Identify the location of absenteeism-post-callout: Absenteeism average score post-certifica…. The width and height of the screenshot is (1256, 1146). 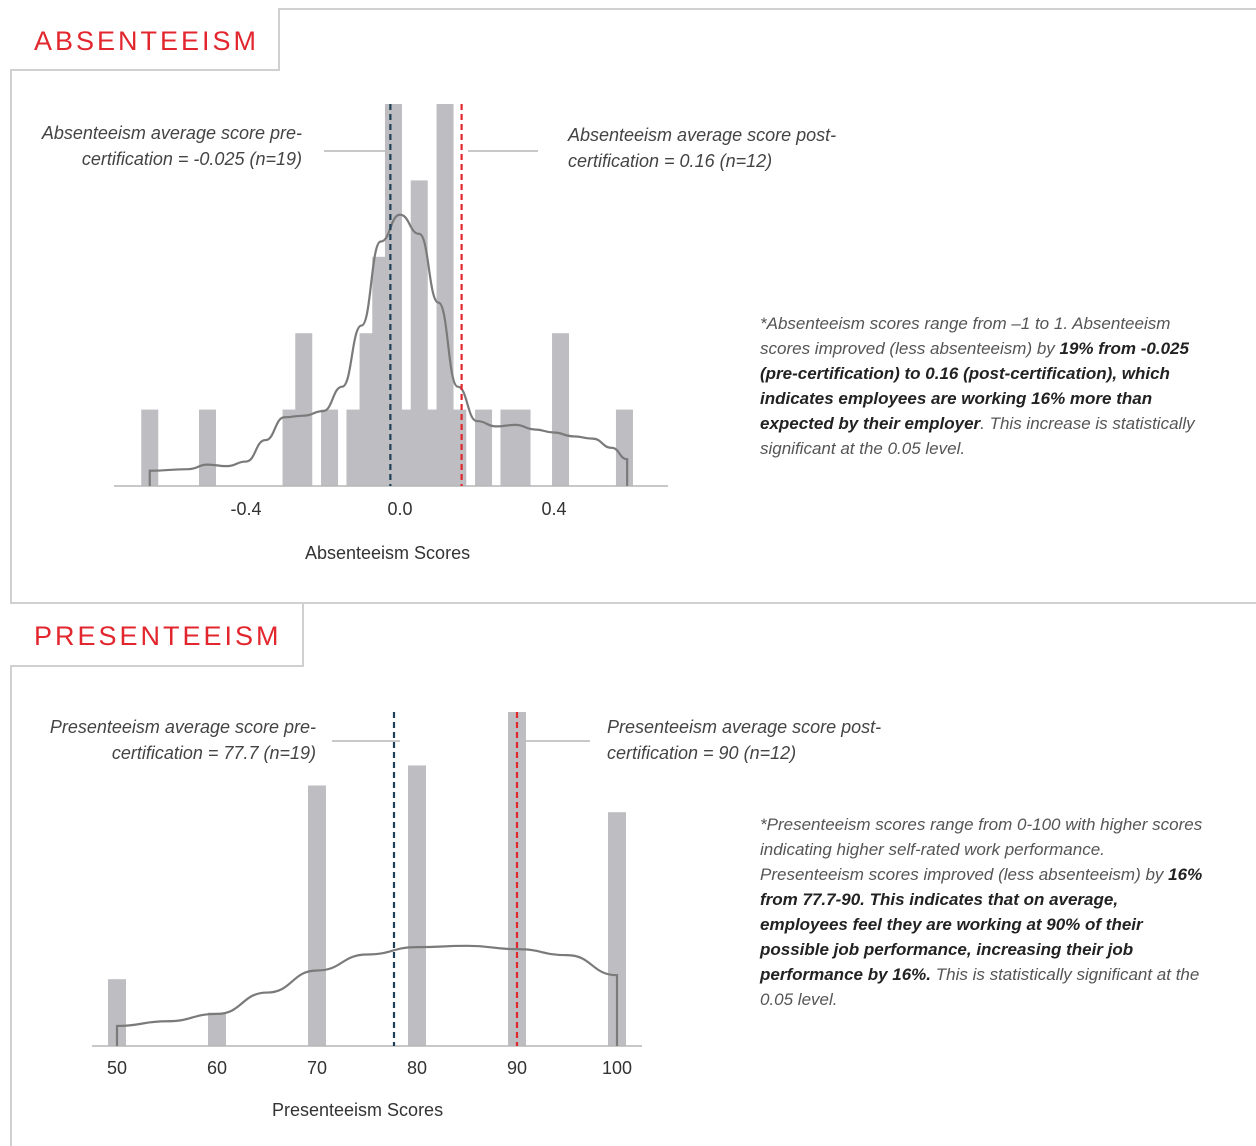
(702, 148).